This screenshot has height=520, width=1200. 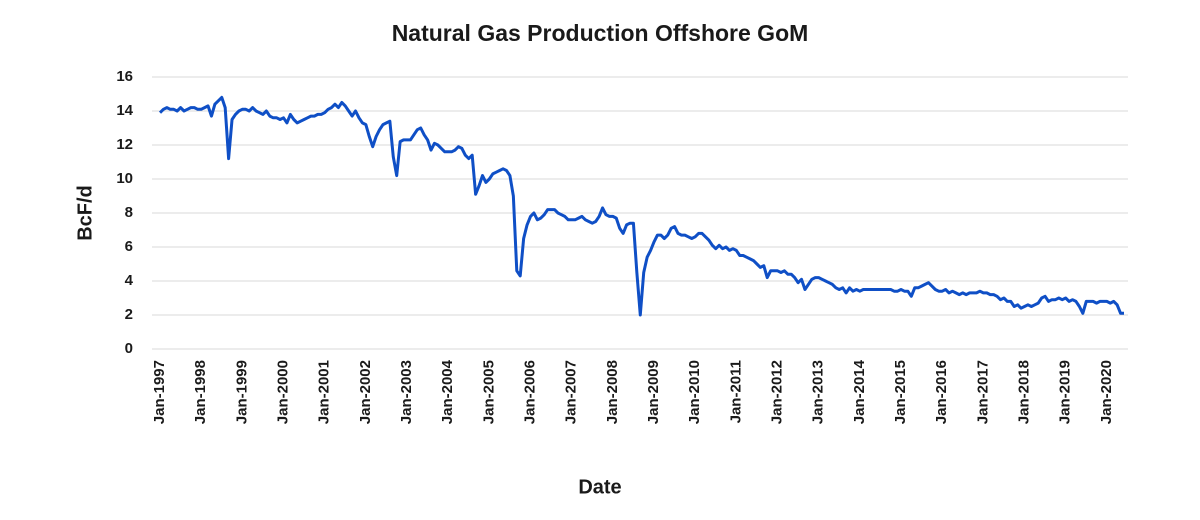 What do you see at coordinates (200, 392) in the screenshot?
I see `x-tick-label: Jan-1998` at bounding box center [200, 392].